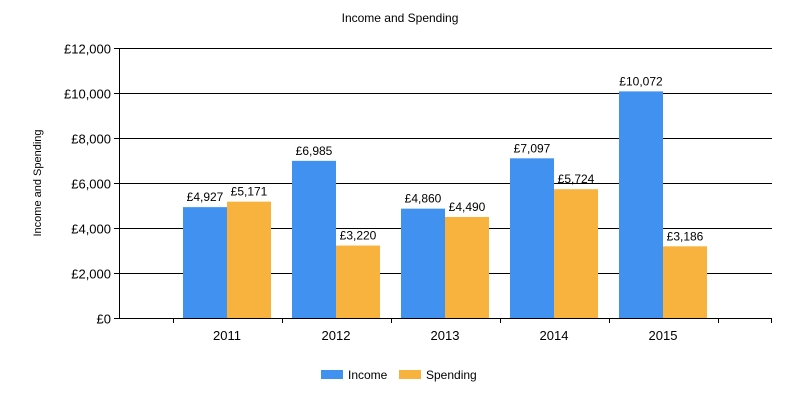 This screenshot has height=400, width=800. What do you see at coordinates (467, 207) in the screenshot?
I see `data-label-spending-2013: £4,490` at bounding box center [467, 207].